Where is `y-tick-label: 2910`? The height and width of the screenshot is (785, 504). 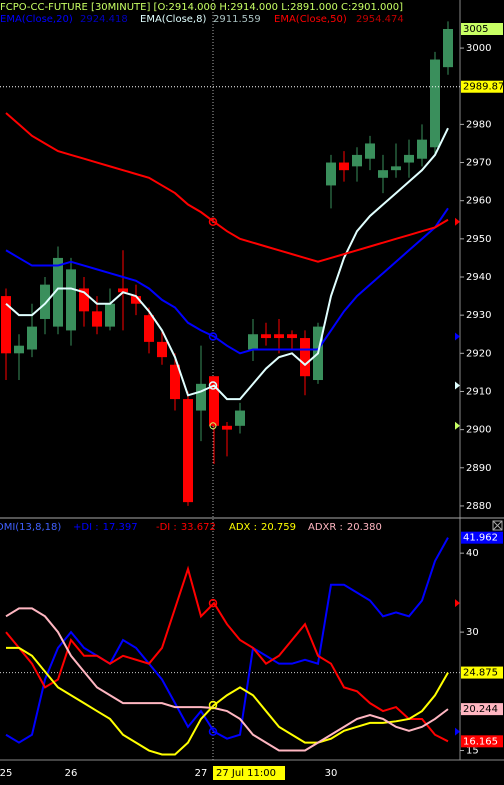
y-tick-label: 2910 is located at coordinates (478, 391).